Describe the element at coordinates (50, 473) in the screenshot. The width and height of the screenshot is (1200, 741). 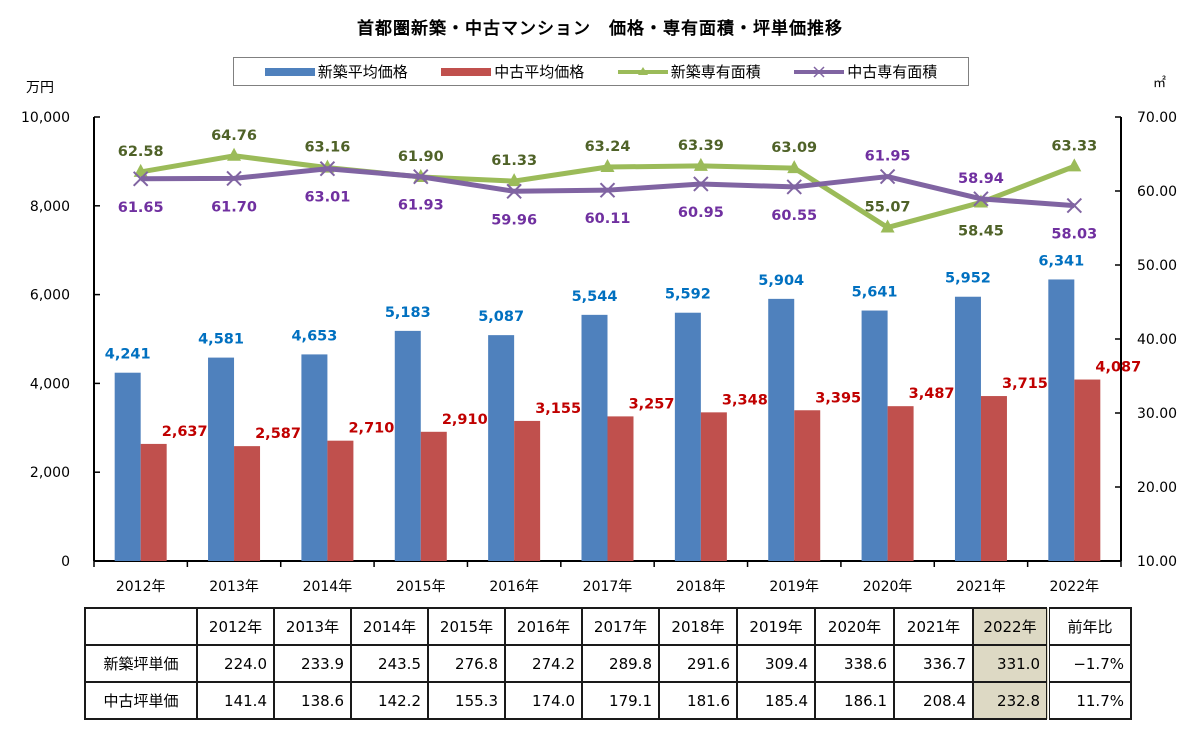
I see `left-axis-tick-label: 2,000` at that location.